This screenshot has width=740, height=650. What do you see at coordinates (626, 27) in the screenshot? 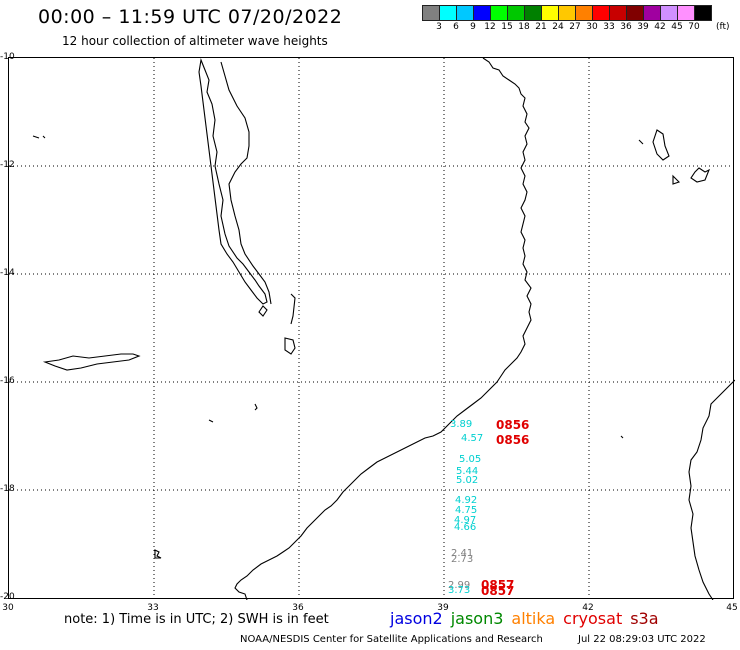
I see `legend-tick-label: 36` at bounding box center [626, 27].